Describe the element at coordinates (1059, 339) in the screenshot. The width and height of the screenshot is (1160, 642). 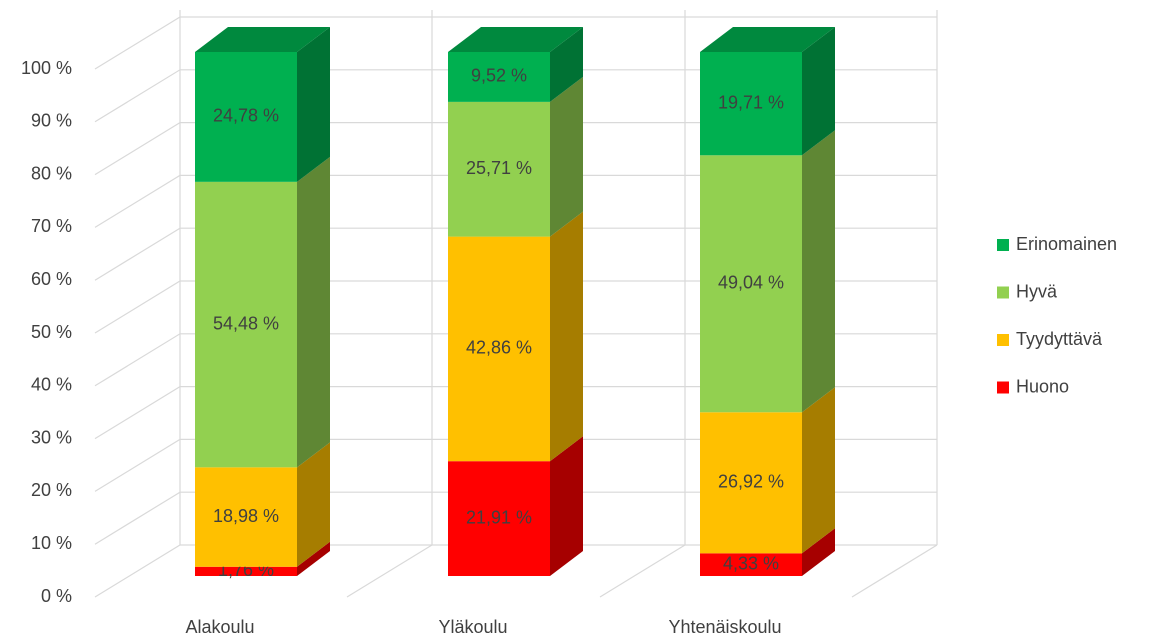
I see `legend-label: Tyydyttävä` at that location.